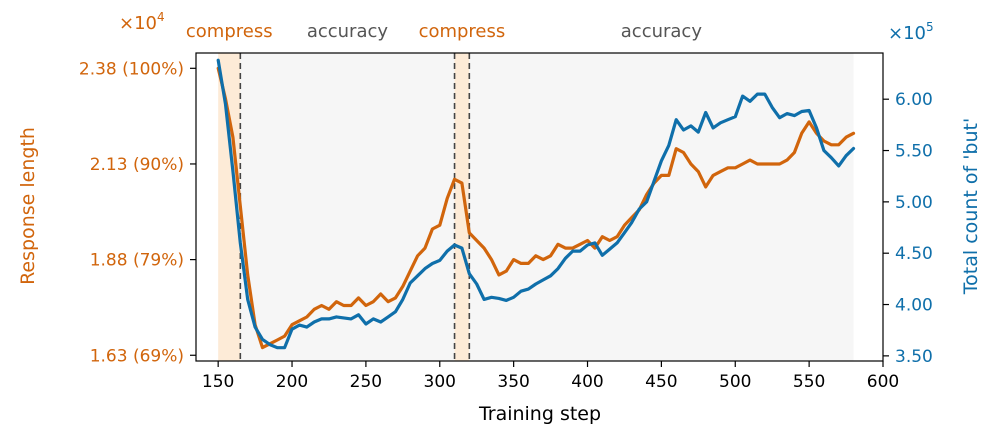 Image resolution: width=997 pixels, height=445 pixels. I want to click on right-y-tick-label-1: 4.00, so click(914, 306).